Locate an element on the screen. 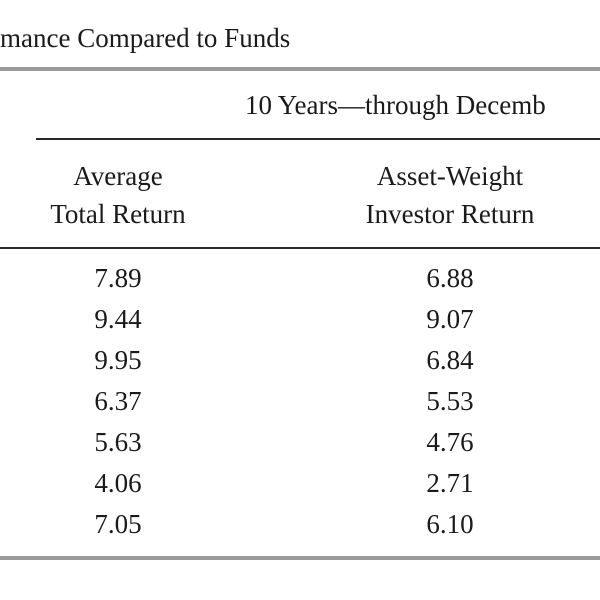  table-cell: 6.10 is located at coordinates (450, 524).